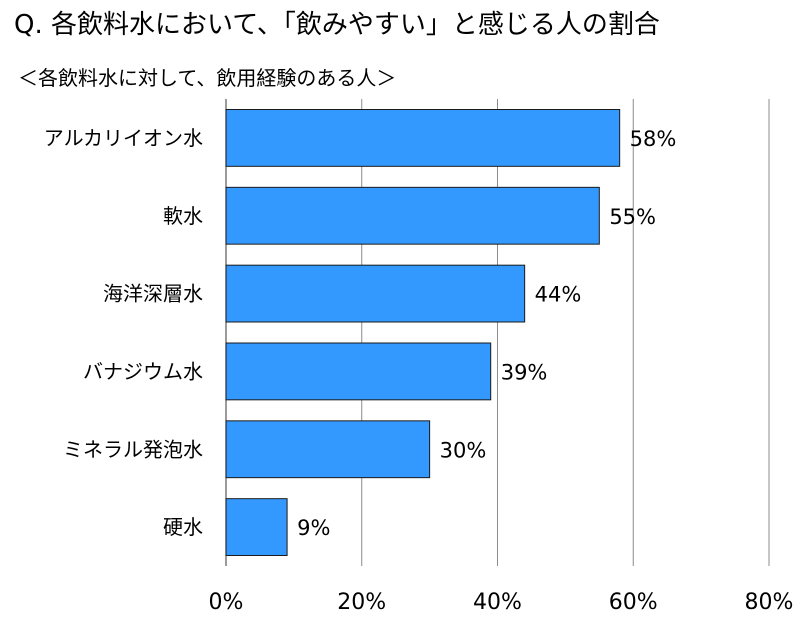 The height and width of the screenshot is (620, 811). What do you see at coordinates (361, 602) in the screenshot?
I see `x-tick-label: 20%` at bounding box center [361, 602].